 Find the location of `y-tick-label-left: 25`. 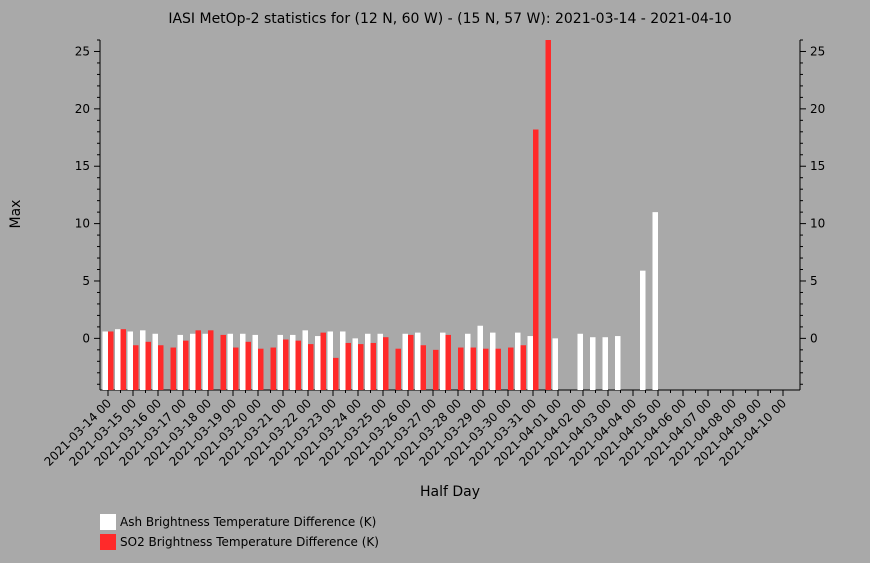

y-tick-label-left: 25 is located at coordinates (82, 51).